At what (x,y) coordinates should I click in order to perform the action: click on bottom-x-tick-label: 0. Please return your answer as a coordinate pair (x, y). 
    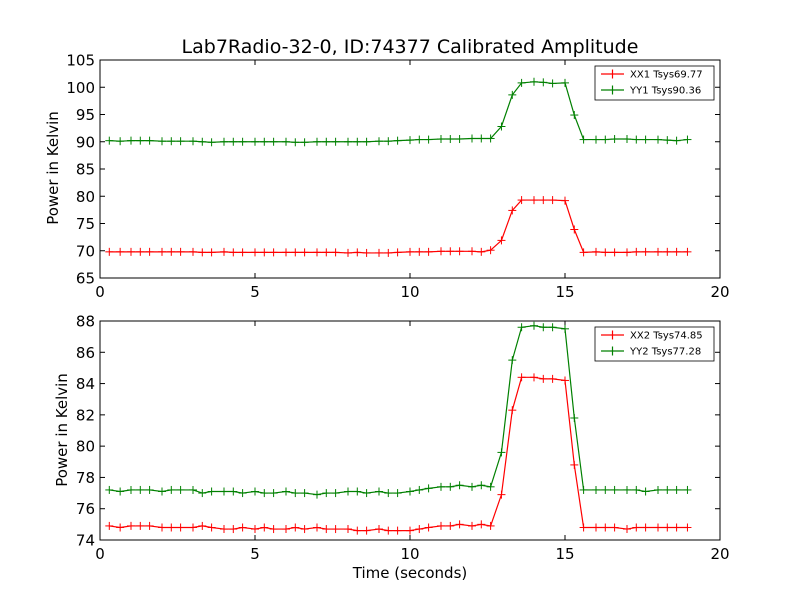
    Looking at the image, I should click on (100, 554).